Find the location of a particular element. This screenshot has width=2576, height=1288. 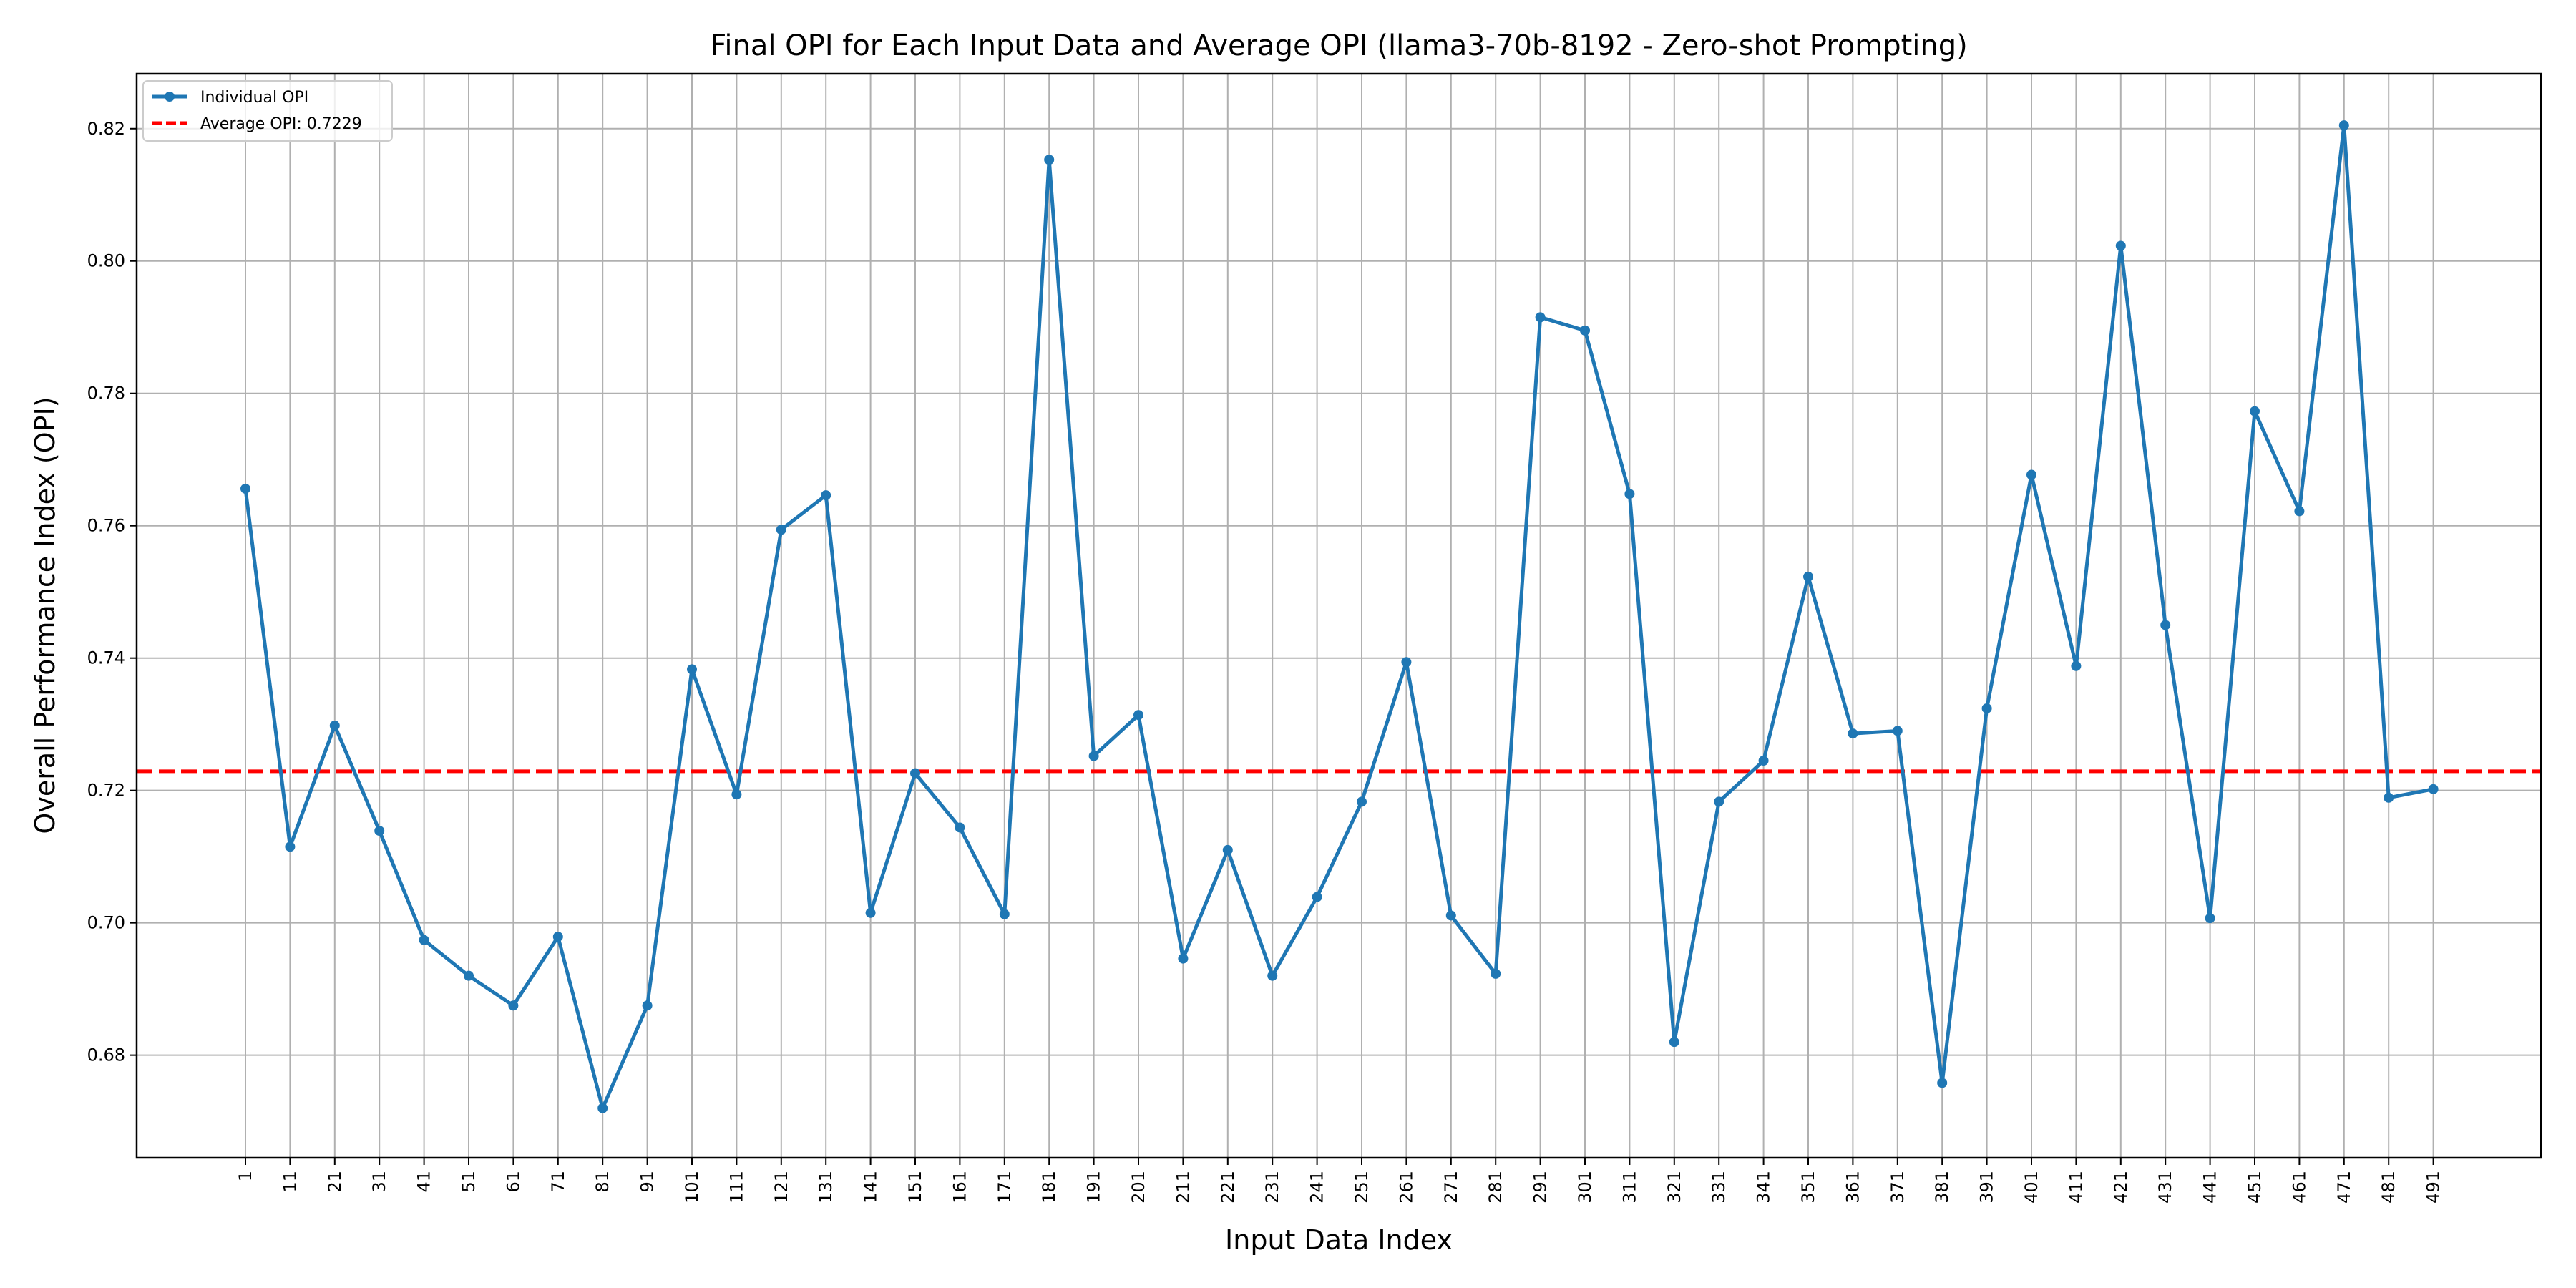

x-tick-label: 491 is located at coordinates (2434, 1187).